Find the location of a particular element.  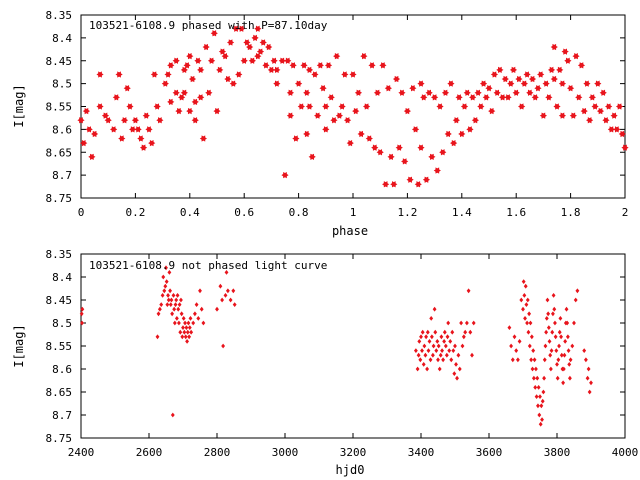

x-tick-label: 4000 is located at coordinates (625, 452).